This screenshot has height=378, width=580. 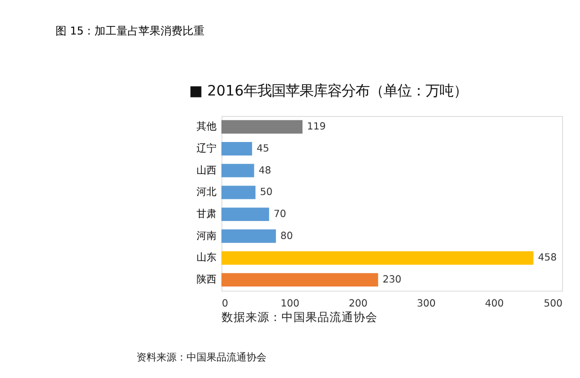 I want to click on chart-subtitle: ■ 2016年我国苹果库容分布（单位：万吨）, so click(x=328, y=91).